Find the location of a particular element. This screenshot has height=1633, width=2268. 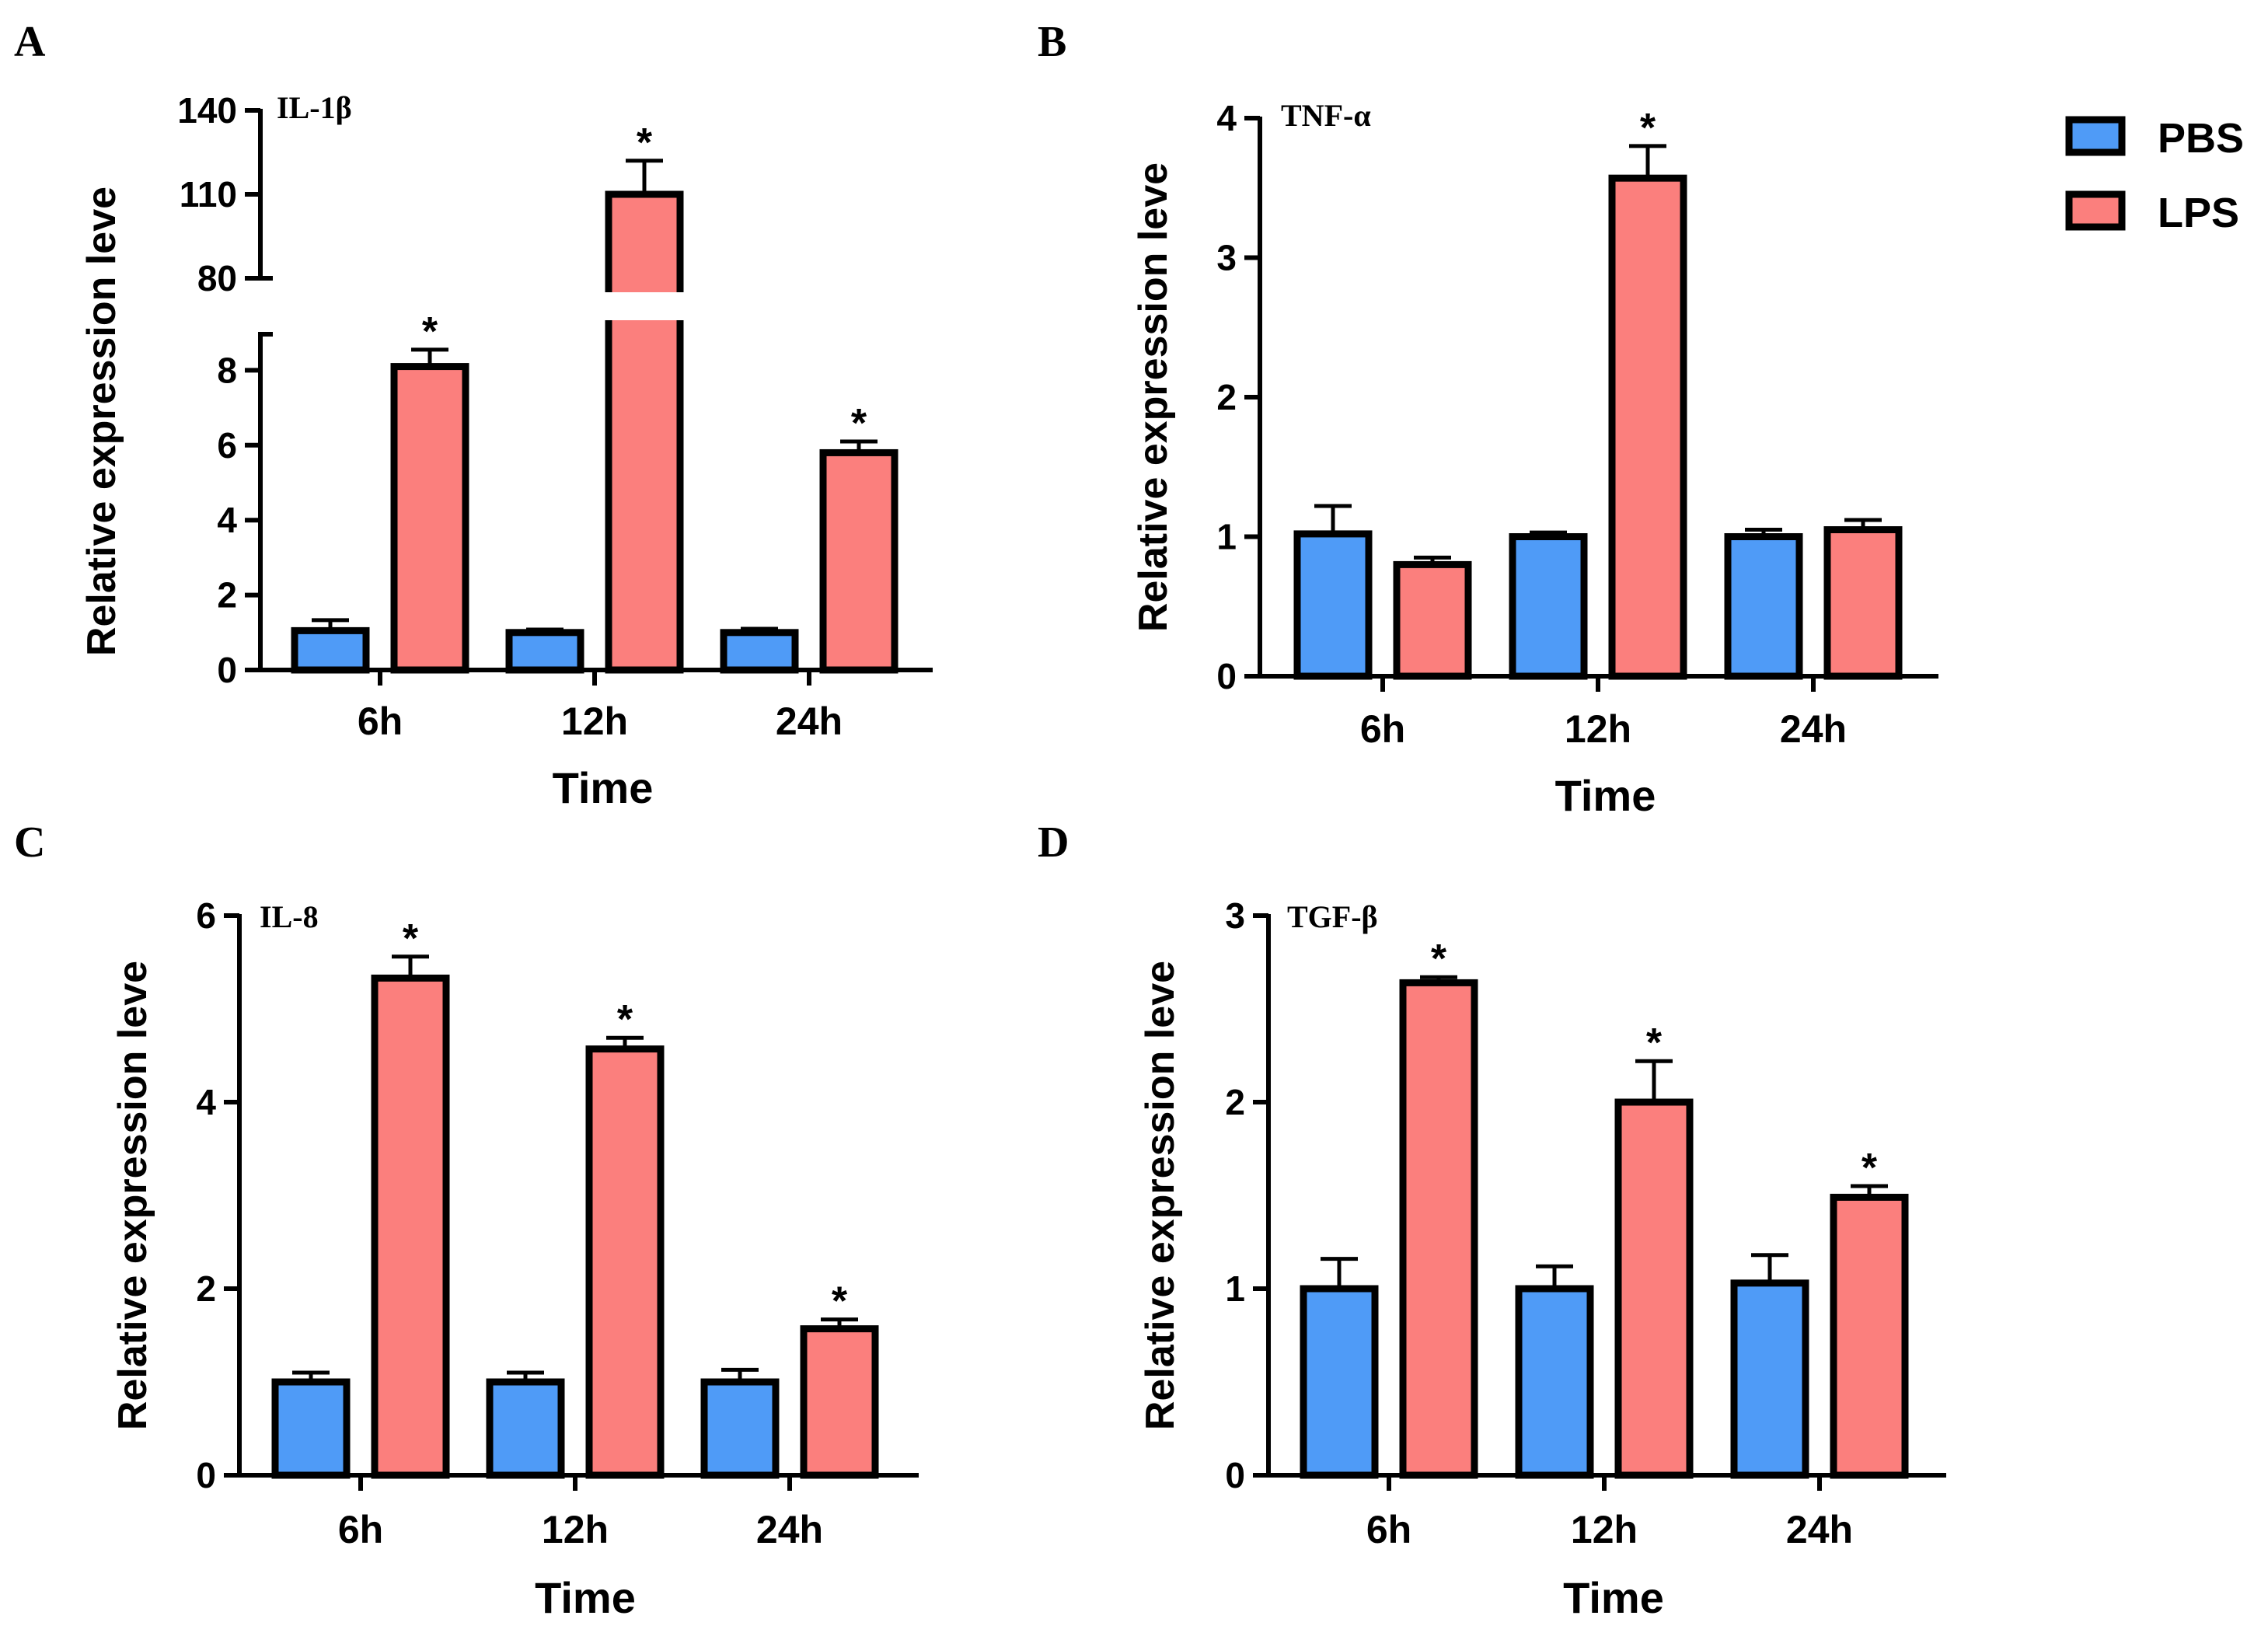

legend-swatch-lps is located at coordinates (2095, 210).